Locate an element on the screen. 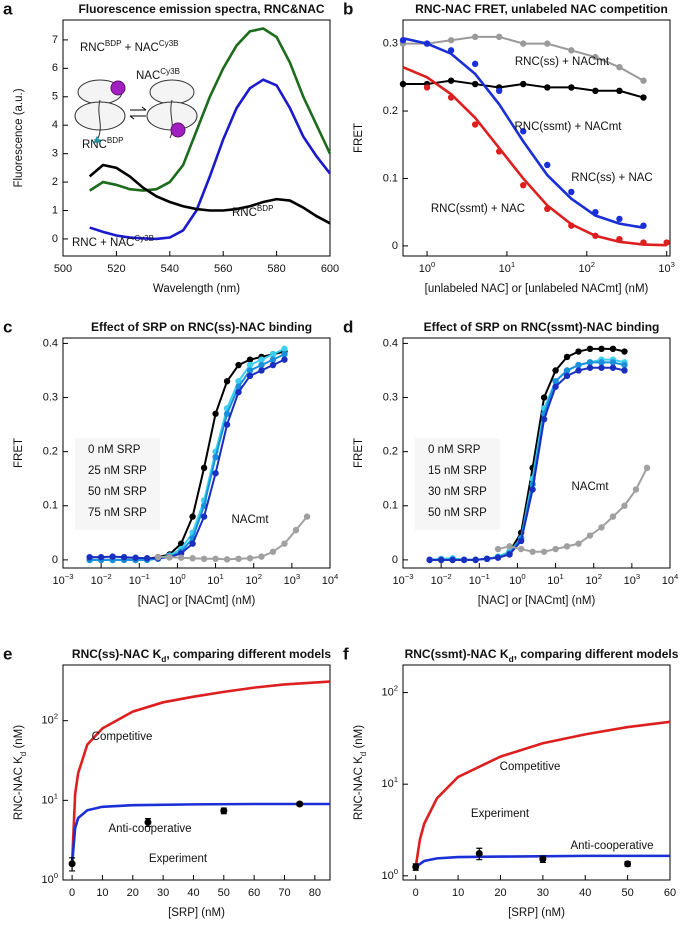 Image resolution: width=685 pixels, height=925 pixels. text-part: RNC-NAC K is located at coordinates (19, 788).